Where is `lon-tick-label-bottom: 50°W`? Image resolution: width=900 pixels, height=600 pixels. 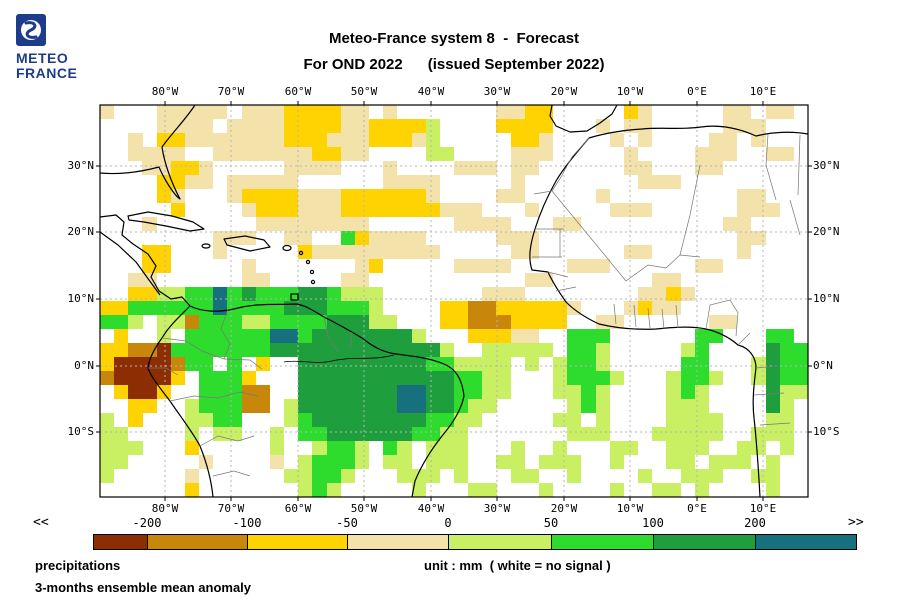 lon-tick-label-bottom: 50°W is located at coordinates (364, 508).